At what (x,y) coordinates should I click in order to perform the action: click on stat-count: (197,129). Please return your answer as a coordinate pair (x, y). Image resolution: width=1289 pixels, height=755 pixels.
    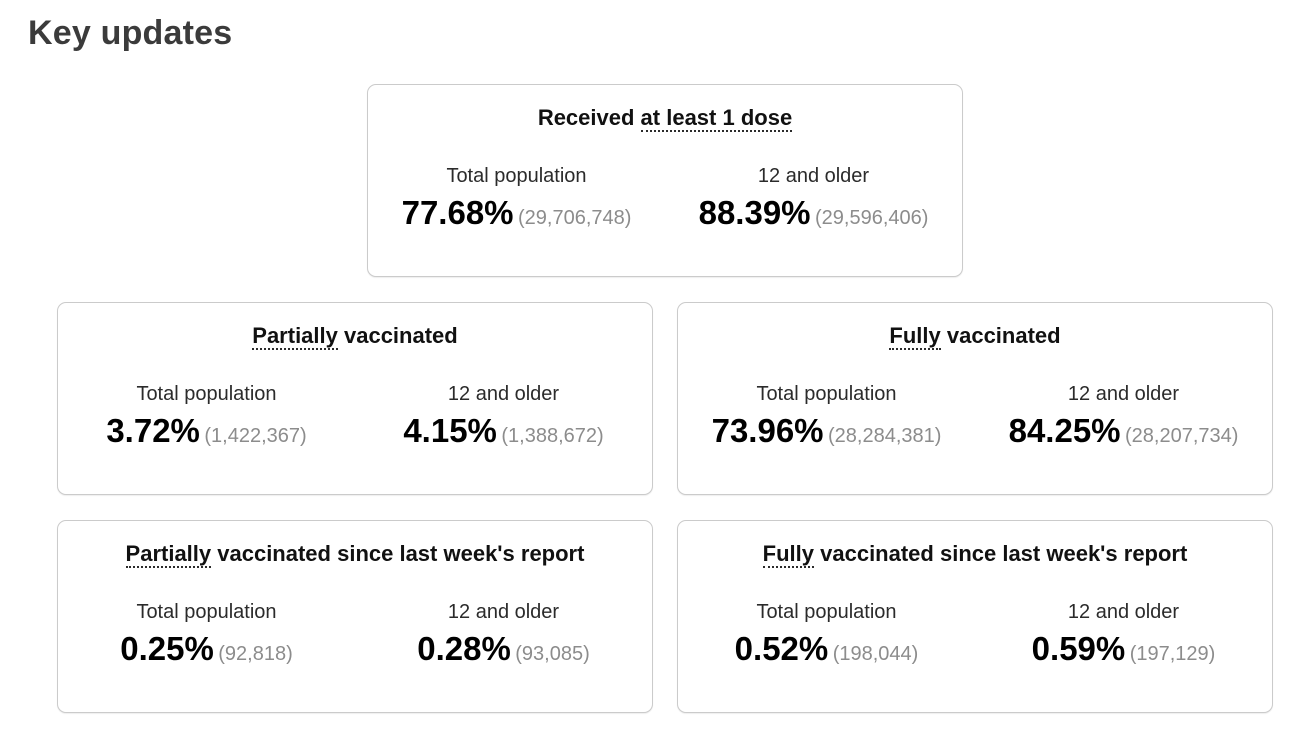
    Looking at the image, I should click on (1172, 654).